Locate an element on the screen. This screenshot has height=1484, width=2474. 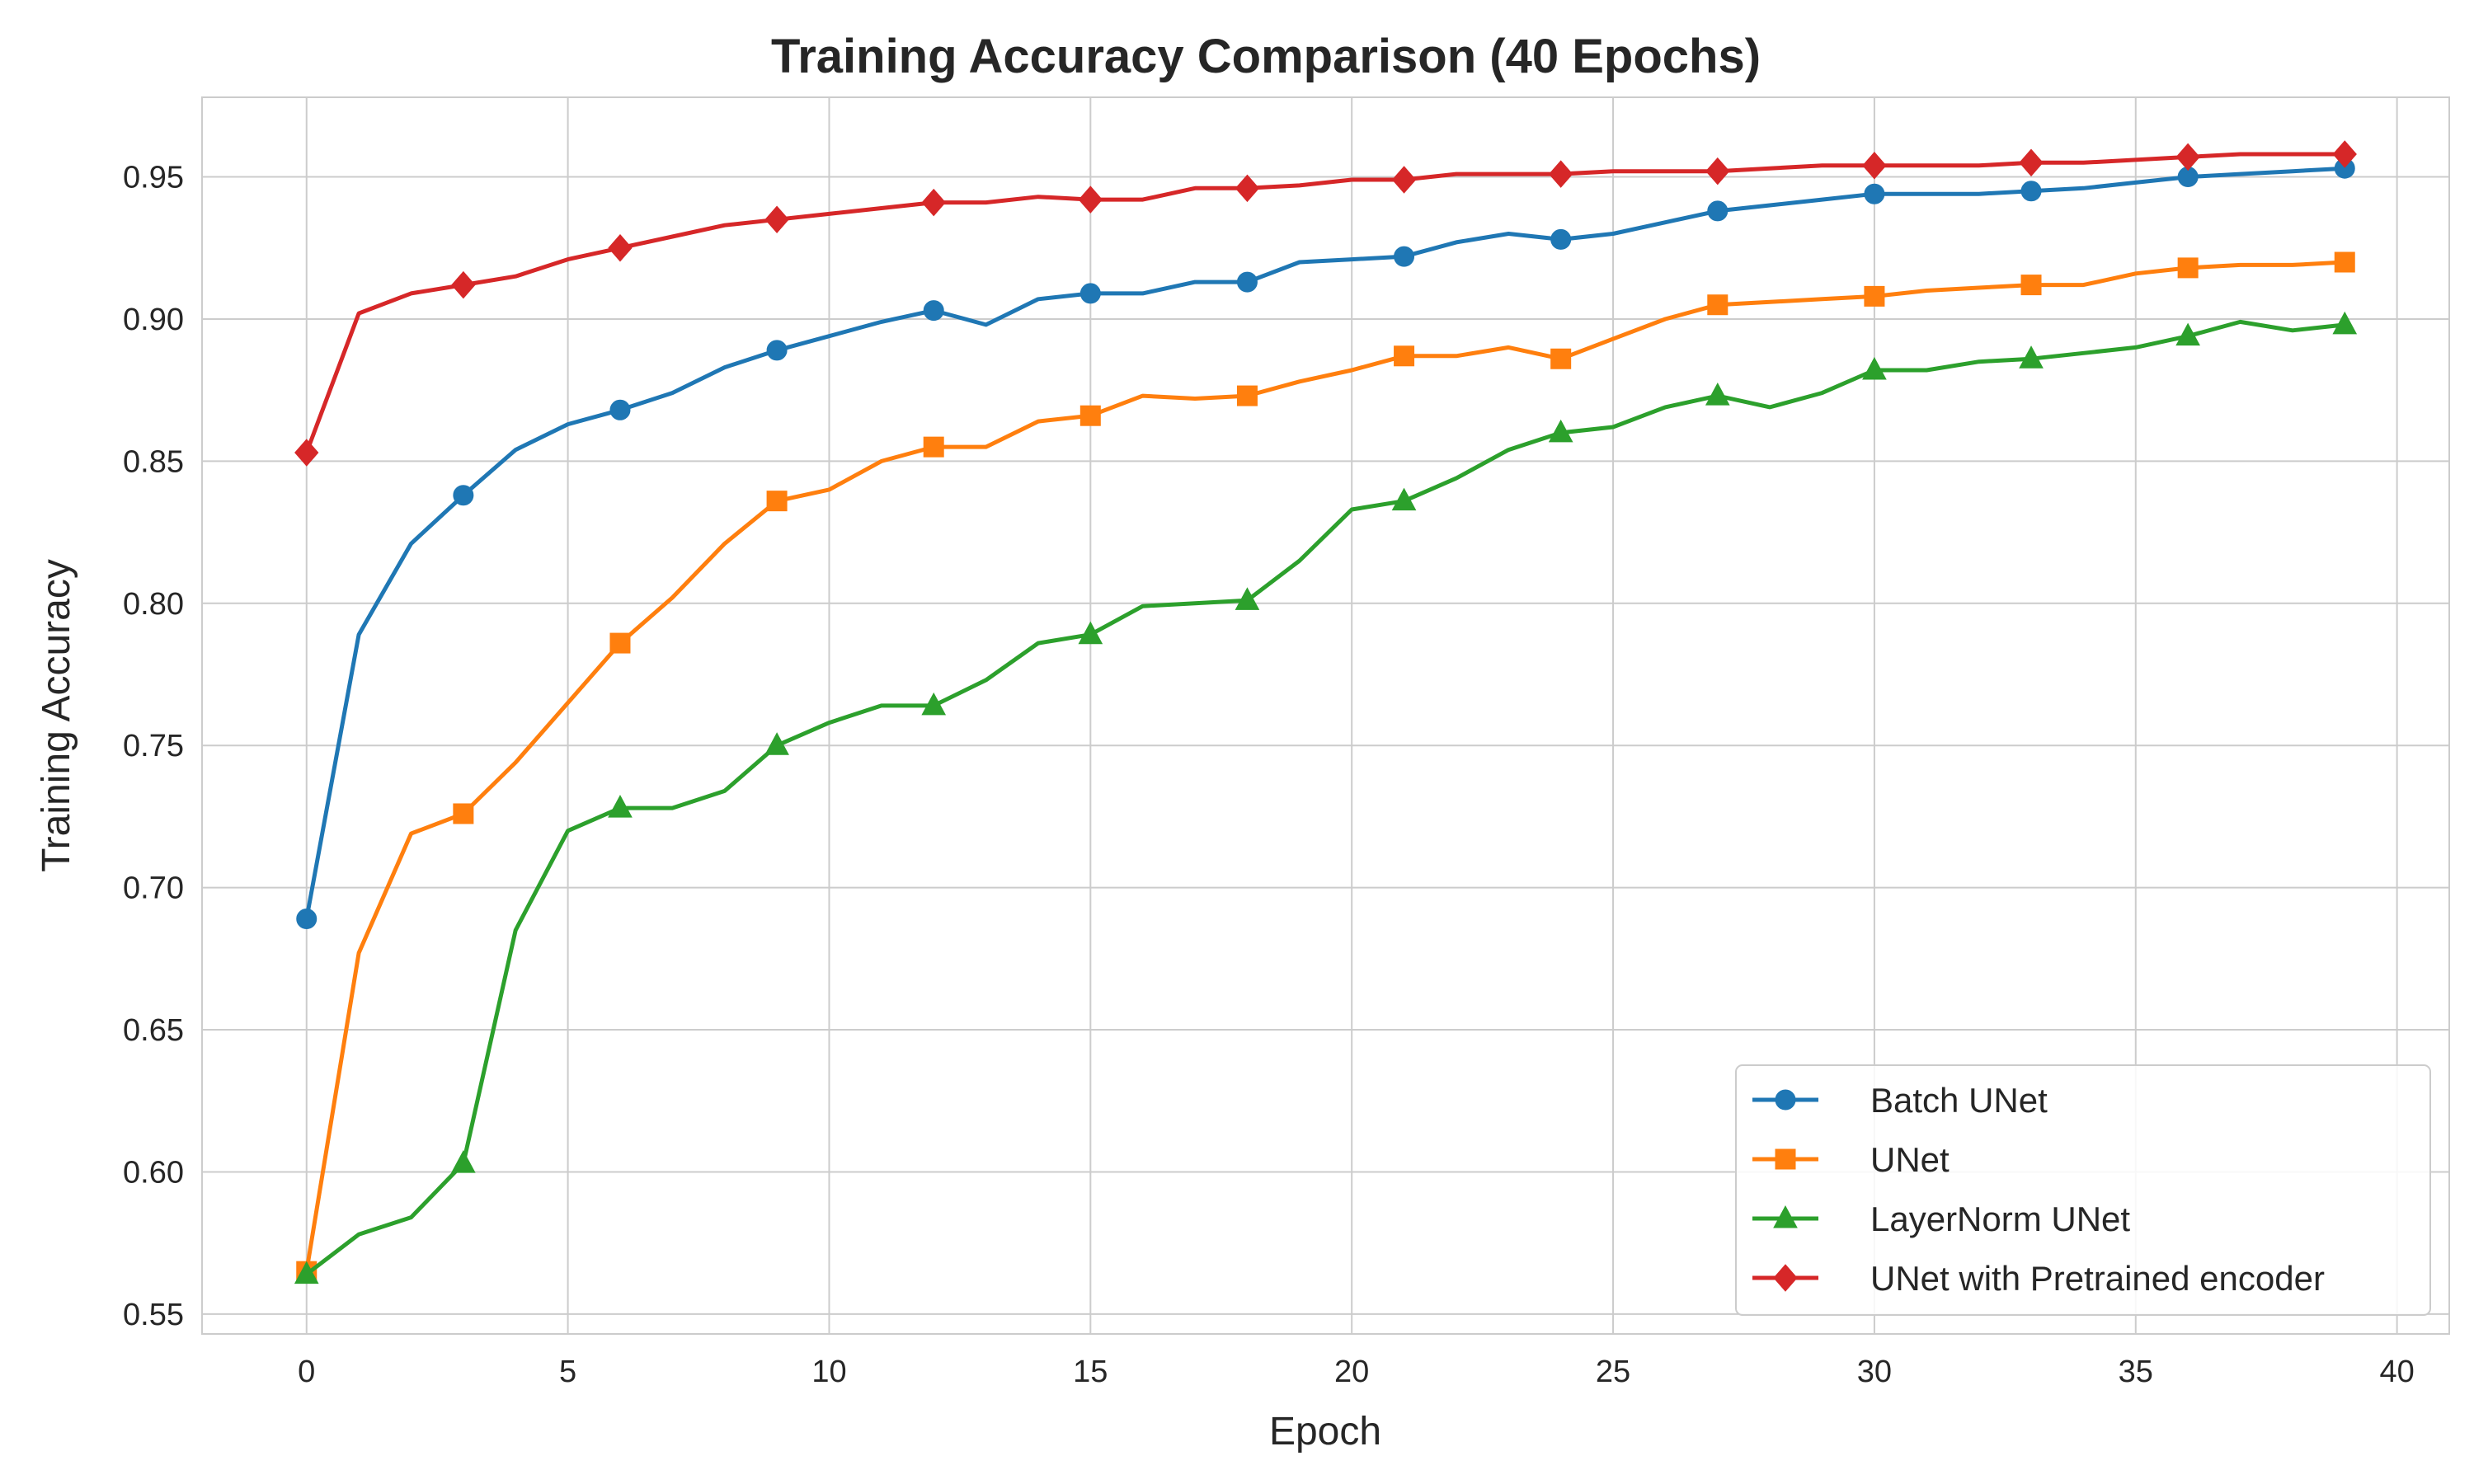
y-tick-label: 0.75 is located at coordinates (153, 746).